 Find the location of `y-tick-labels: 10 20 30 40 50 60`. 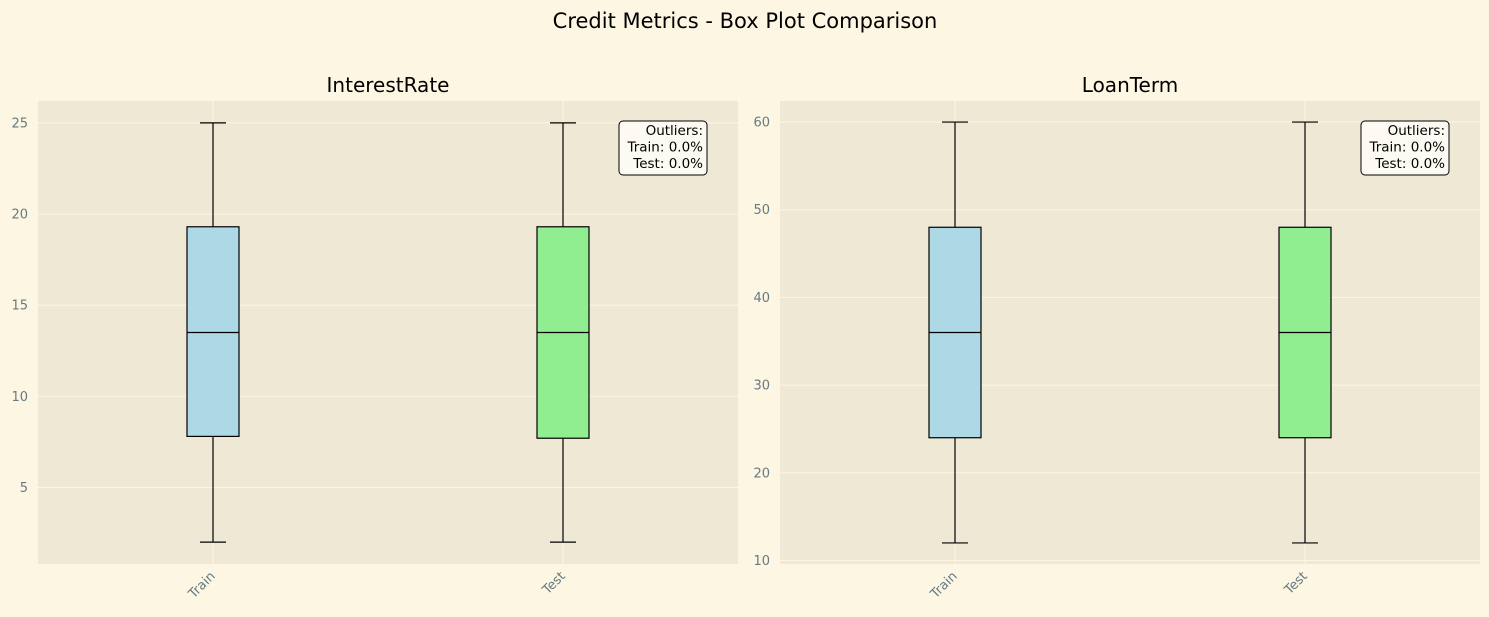

y-tick-labels: 10 20 30 40 50 60 is located at coordinates (761, 342).